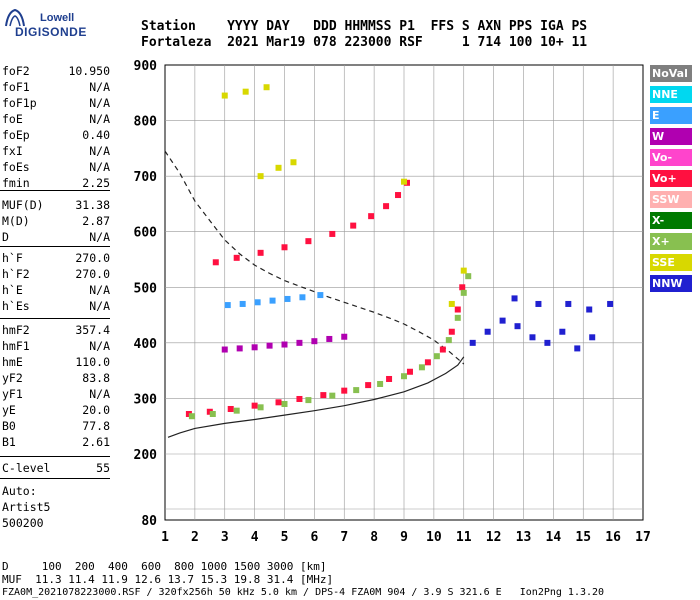 This screenshot has width=700, height=600. I want to click on param-value: 77.8, so click(96, 426).